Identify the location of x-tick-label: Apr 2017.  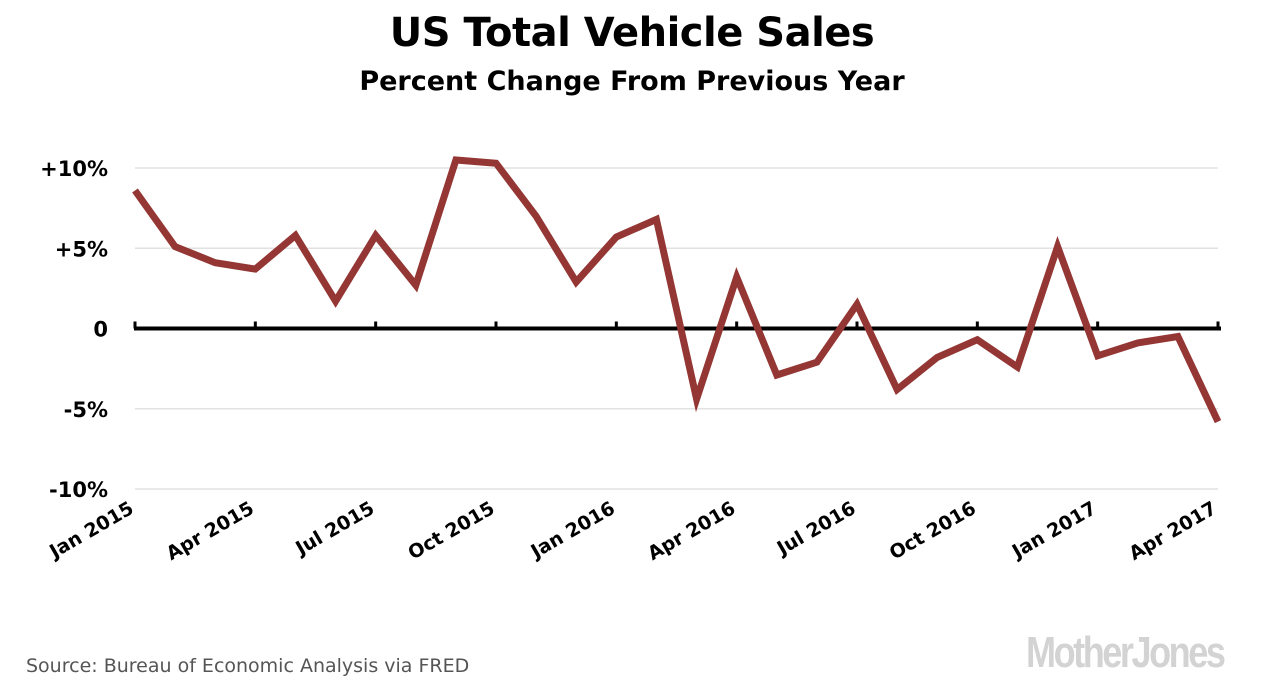
(1172, 531).